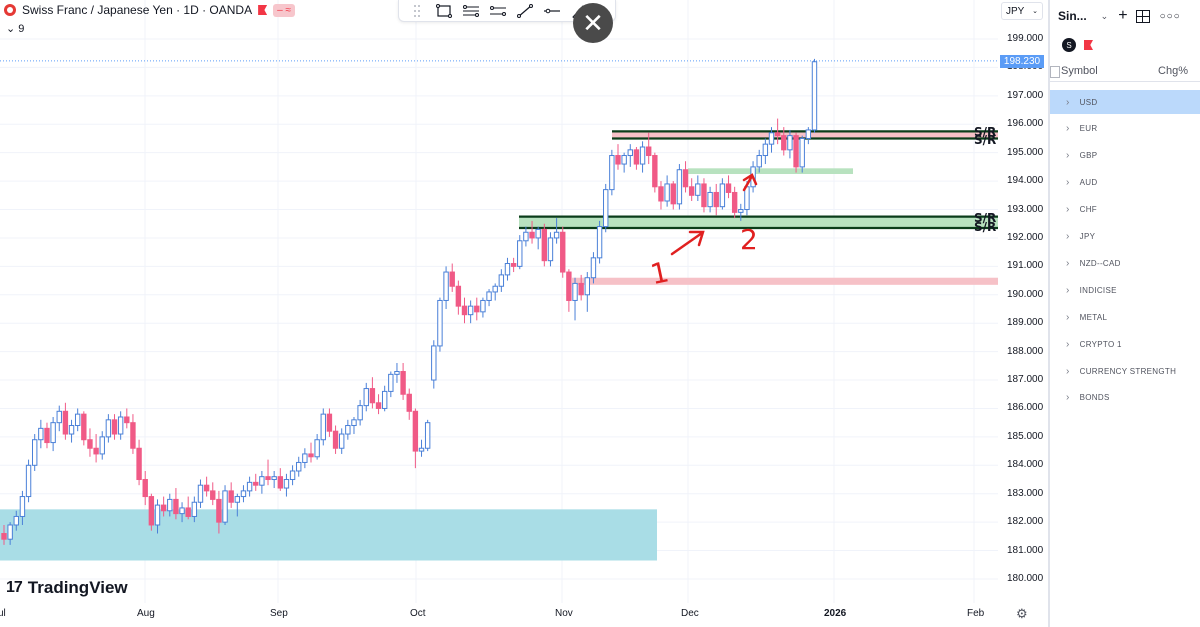 Image resolution: width=1200 pixels, height=627 pixels. What do you see at coordinates (284, 10) in the screenshot?
I see `status-badge: – ≈` at bounding box center [284, 10].